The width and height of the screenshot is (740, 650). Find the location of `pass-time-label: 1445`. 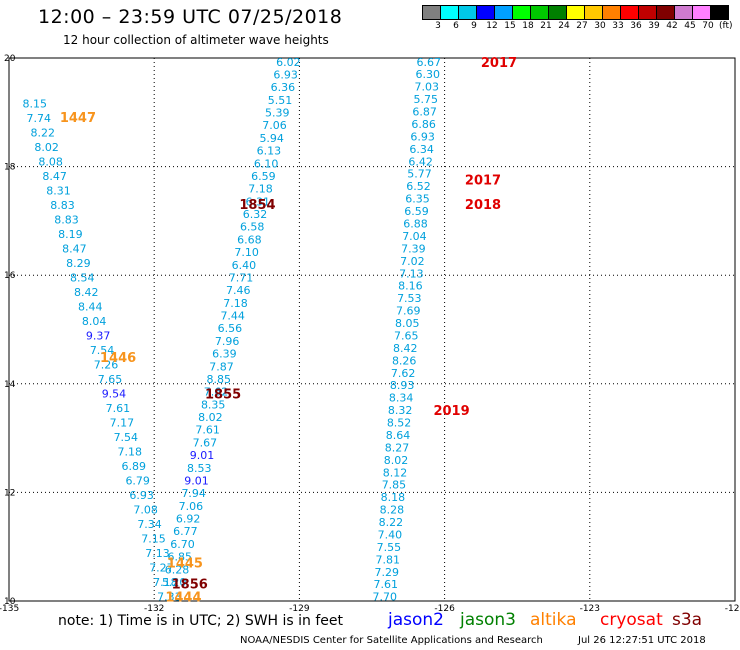

pass-time-label: 1445 is located at coordinates (185, 563).